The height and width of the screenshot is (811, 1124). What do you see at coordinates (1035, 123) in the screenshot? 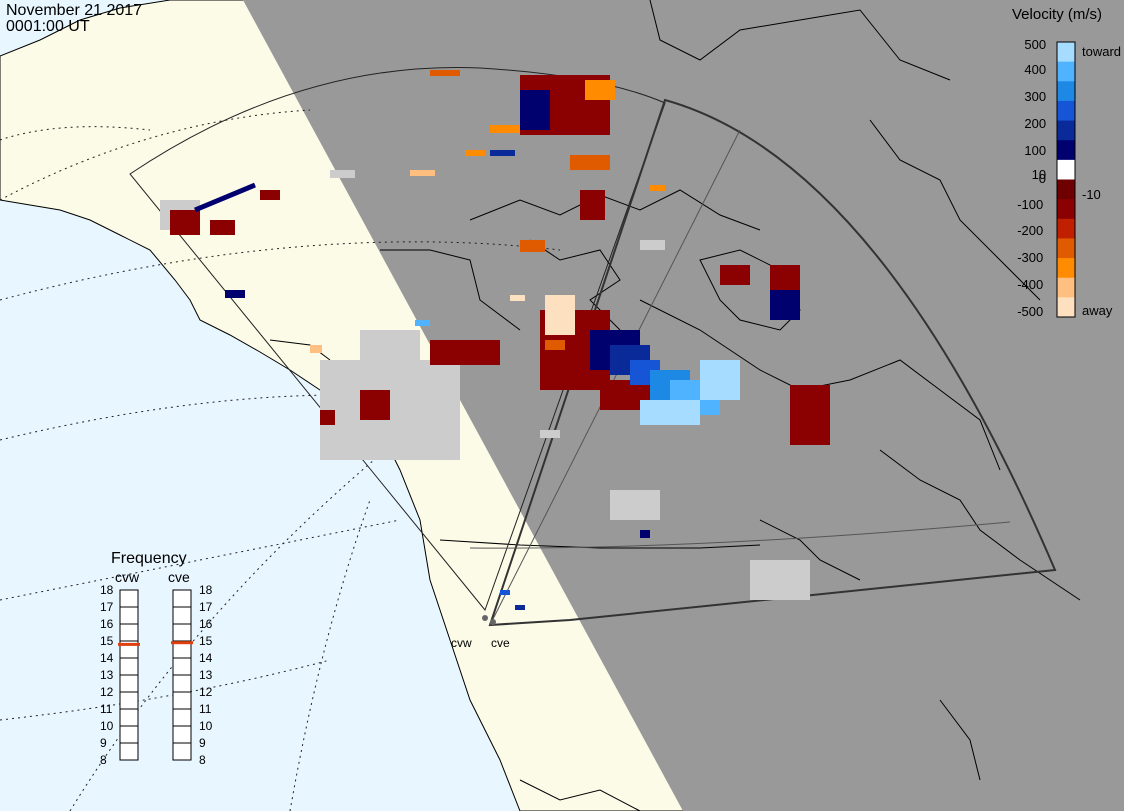
I see `colorbar-tick-label: 200` at bounding box center [1035, 123].